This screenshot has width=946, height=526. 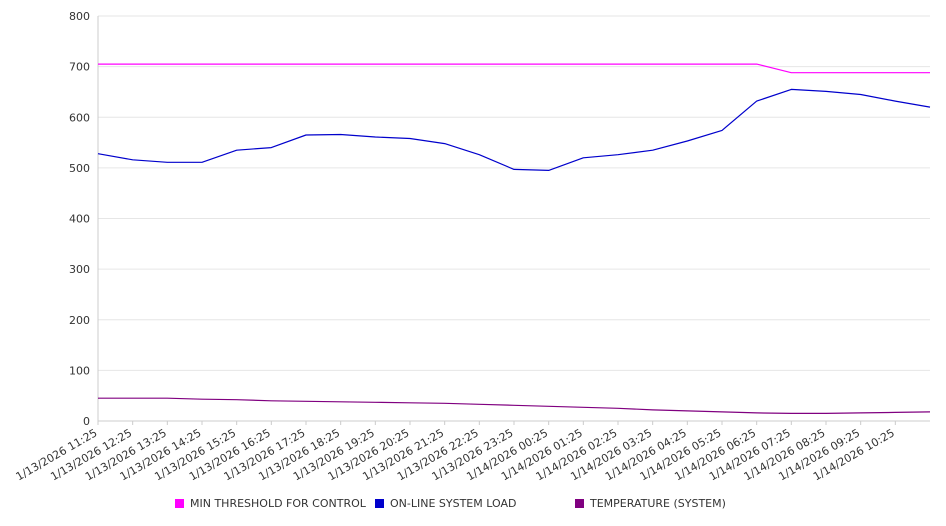 I want to click on legend-item-min-threshold: MIN THRESHOLD FOR CONTROL, so click(x=270, y=503).